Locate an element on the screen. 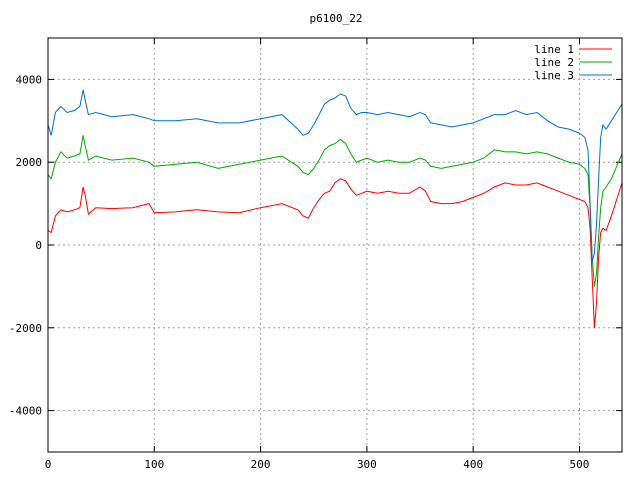  chart-title: p6100_22 is located at coordinates (336, 18).